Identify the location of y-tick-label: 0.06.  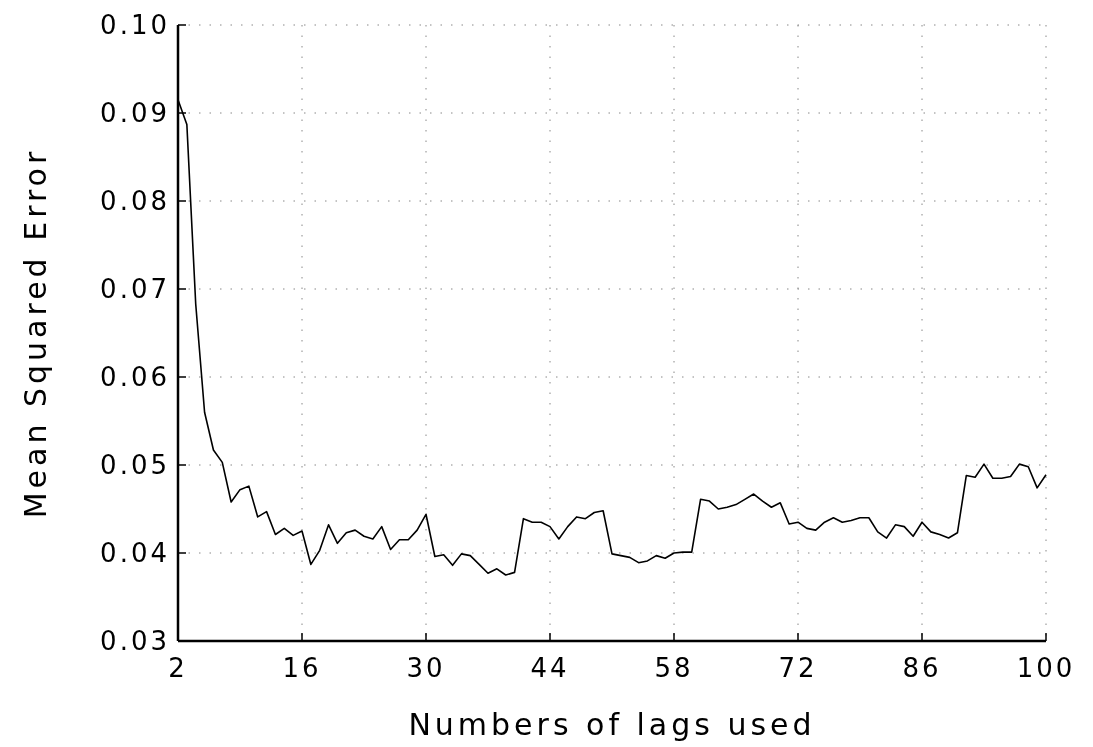
(135, 377).